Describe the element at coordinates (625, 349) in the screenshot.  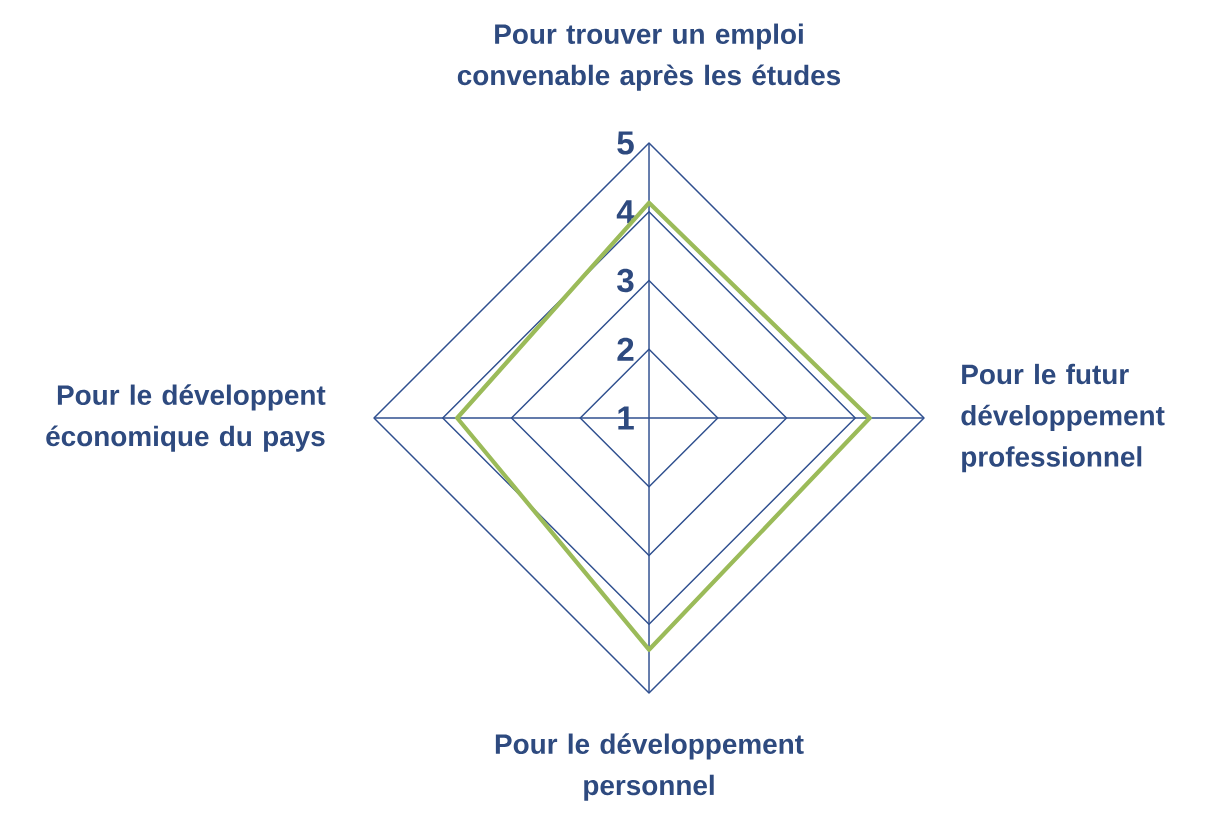
I see `y-tick-label: 2` at that location.